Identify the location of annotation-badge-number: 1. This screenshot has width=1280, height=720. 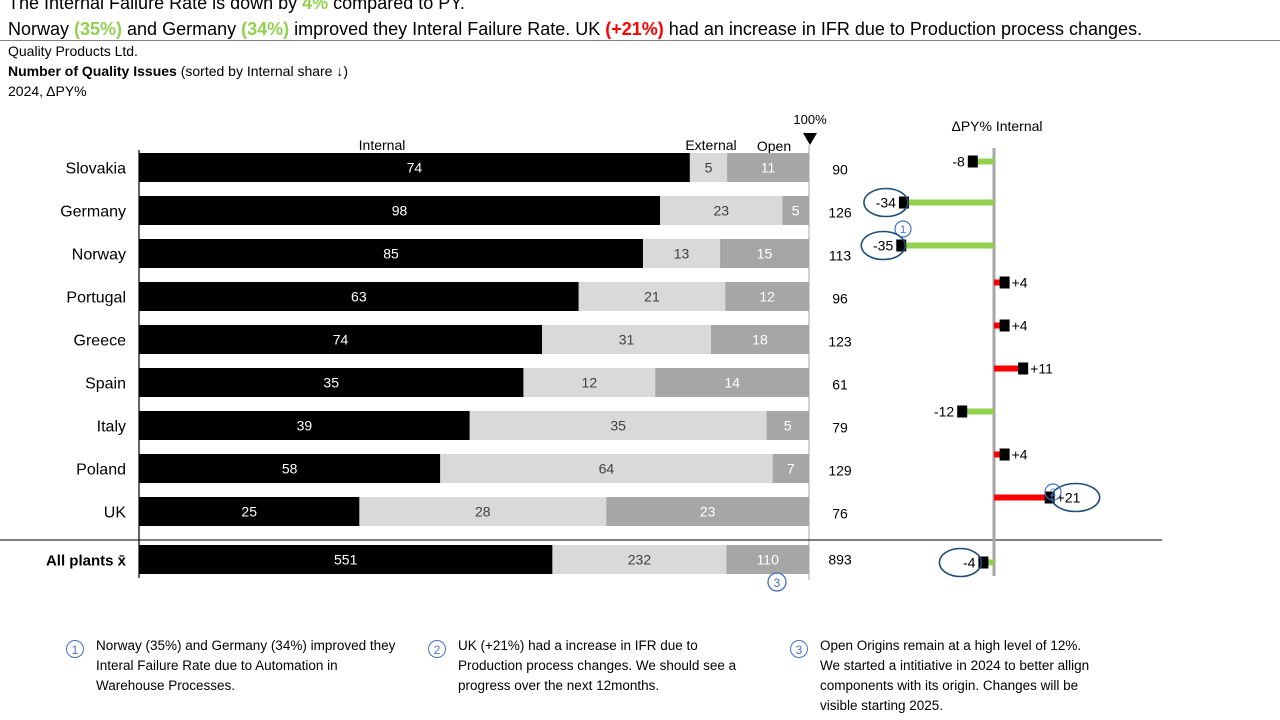
(903, 230).